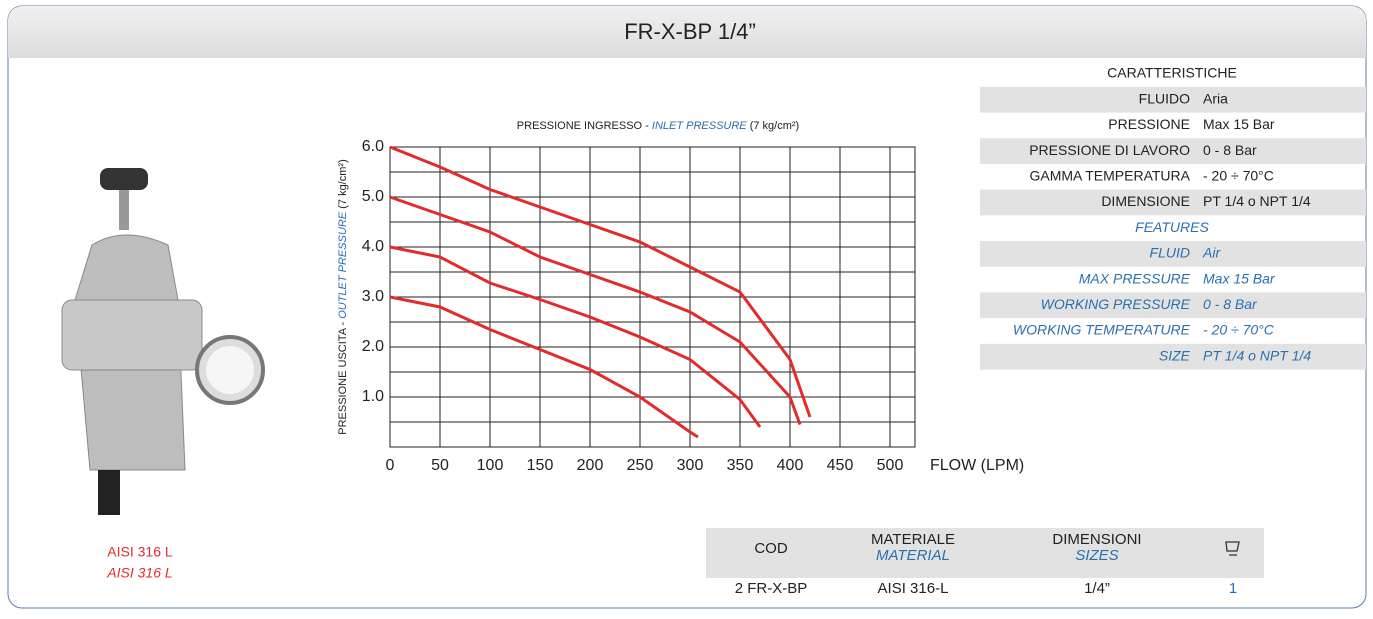 The width and height of the screenshot is (1373, 619). I want to click on x-tick-label: 350, so click(740, 465).